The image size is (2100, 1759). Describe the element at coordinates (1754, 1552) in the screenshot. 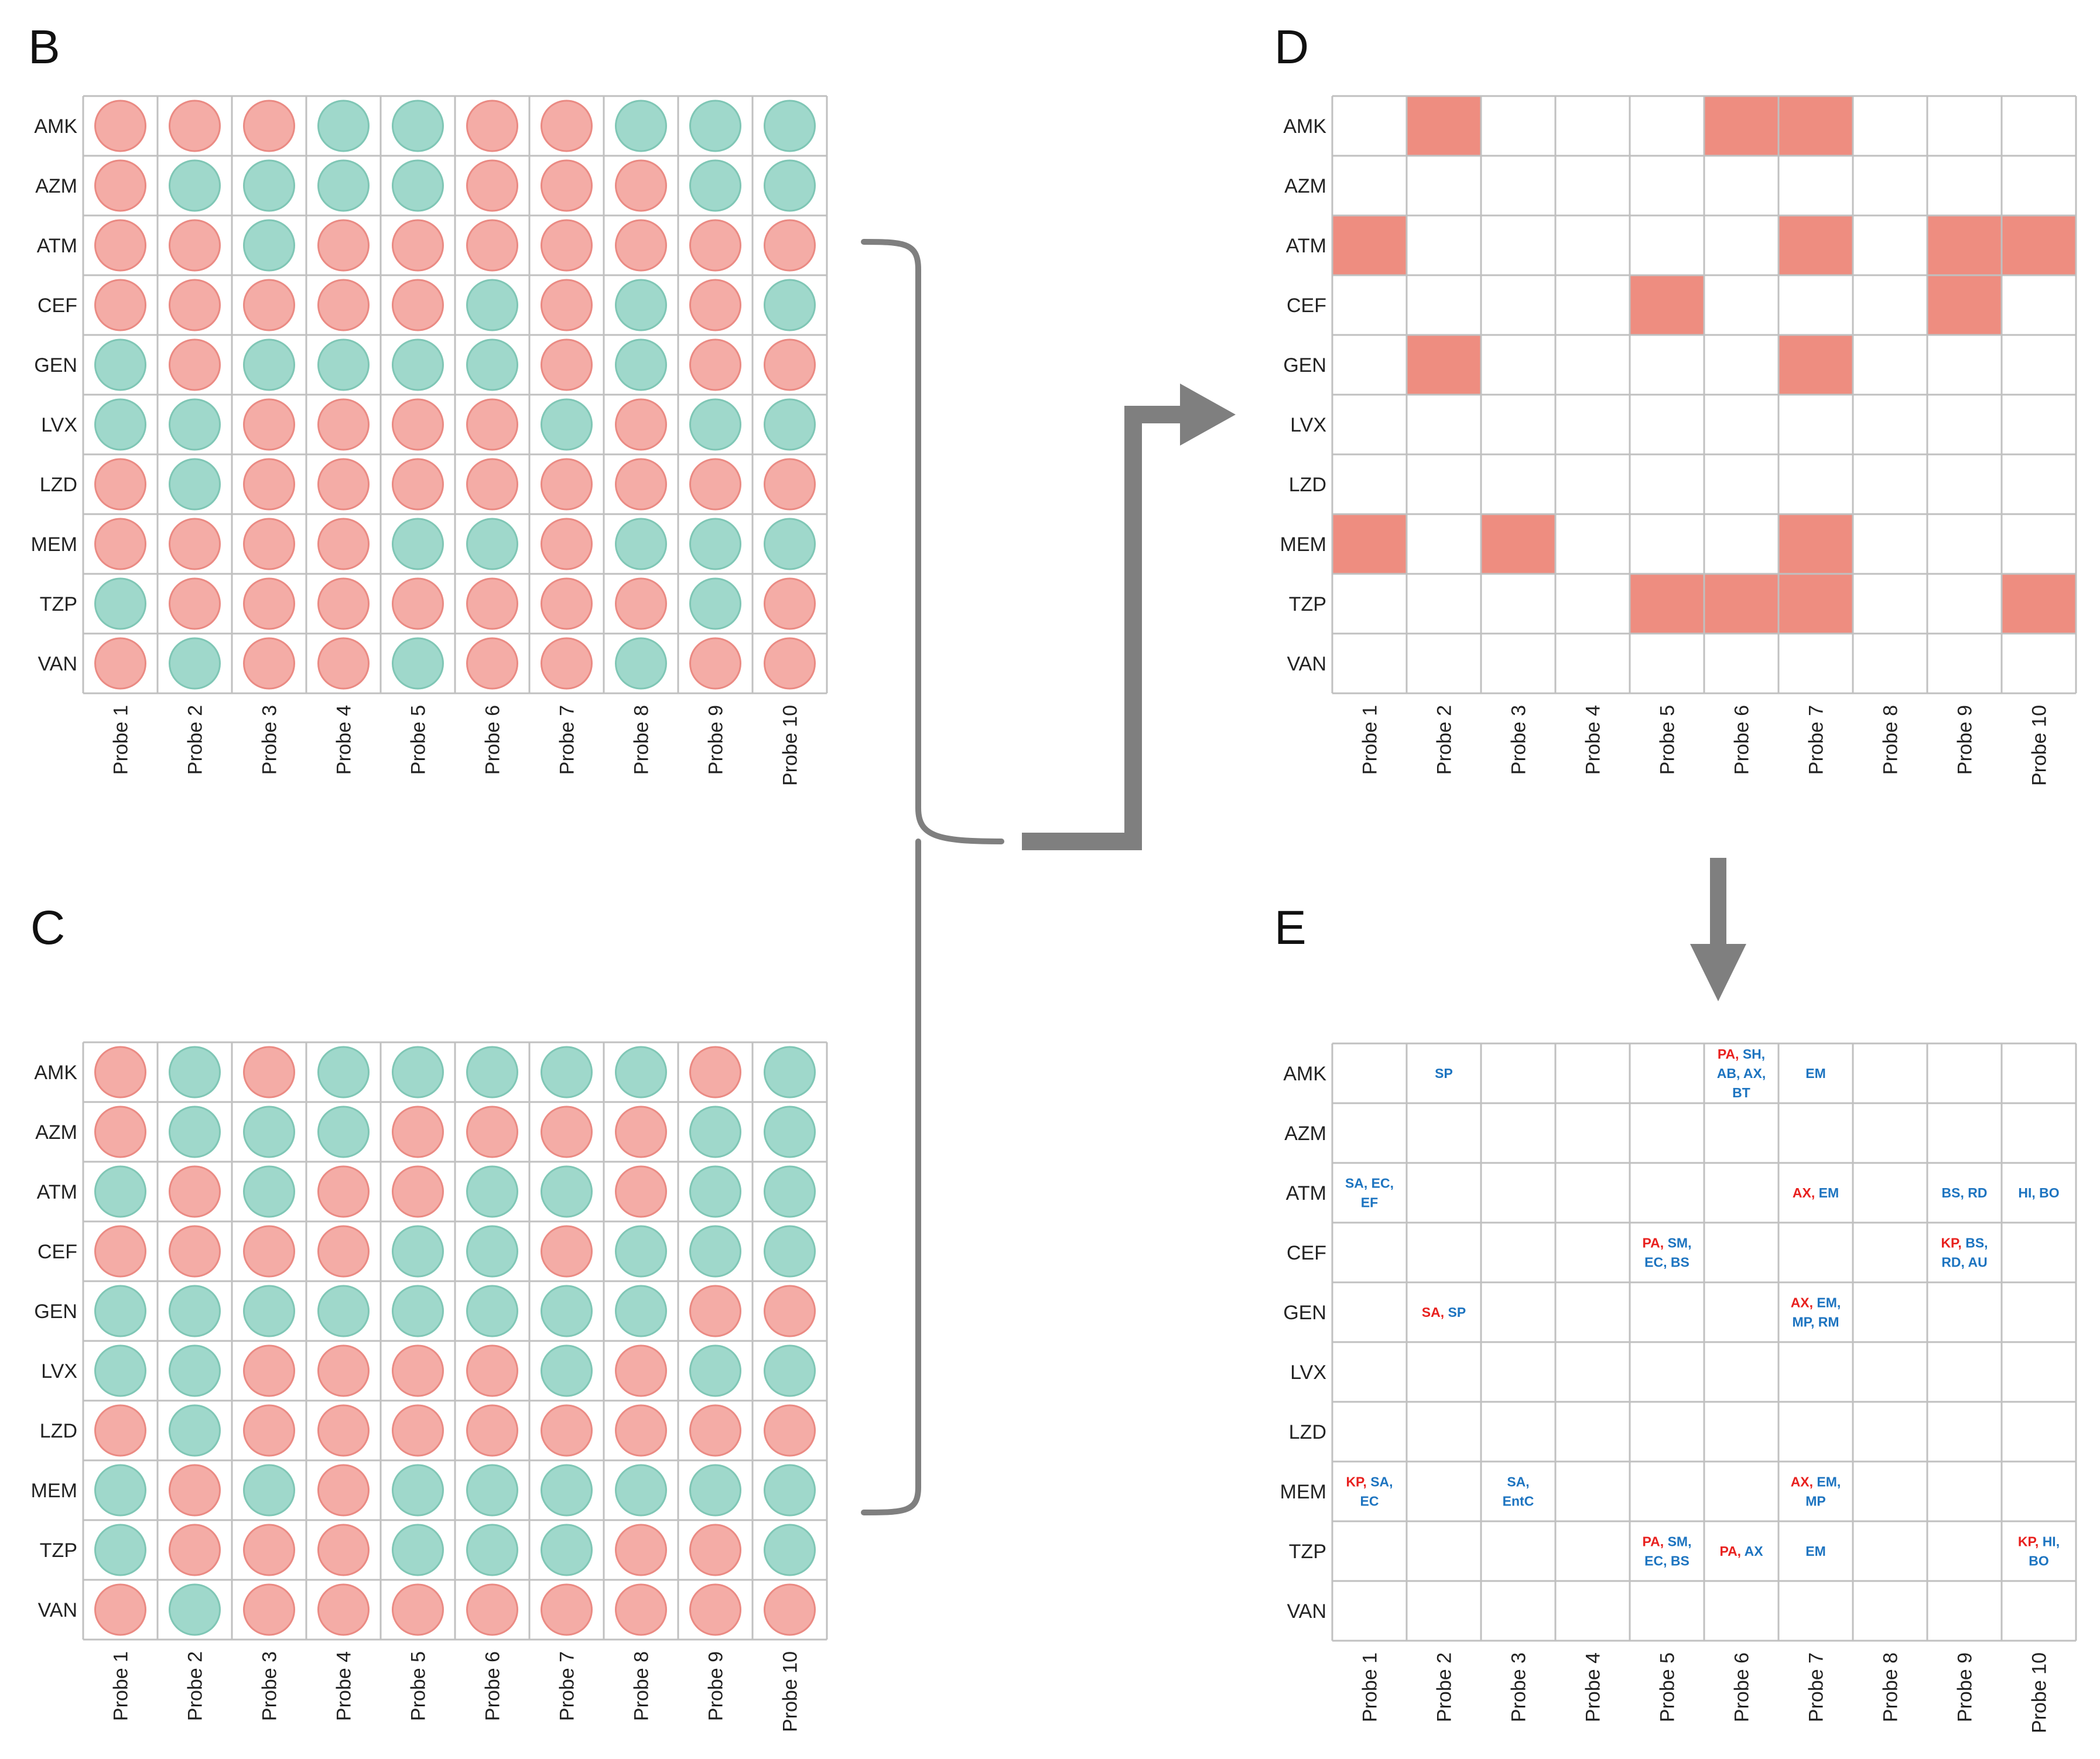

I see `organism-abbrev-blue: AX` at that location.